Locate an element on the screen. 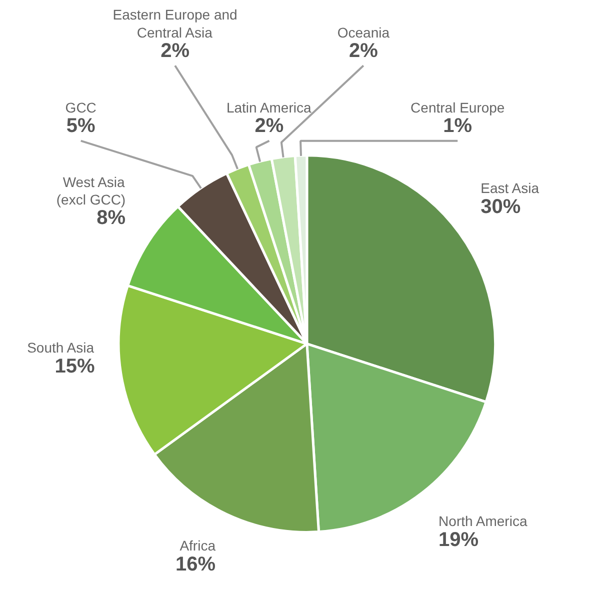 This screenshot has height=602, width=594. slice-label: Eastern Europe and Central Asia is located at coordinates (175, 23).